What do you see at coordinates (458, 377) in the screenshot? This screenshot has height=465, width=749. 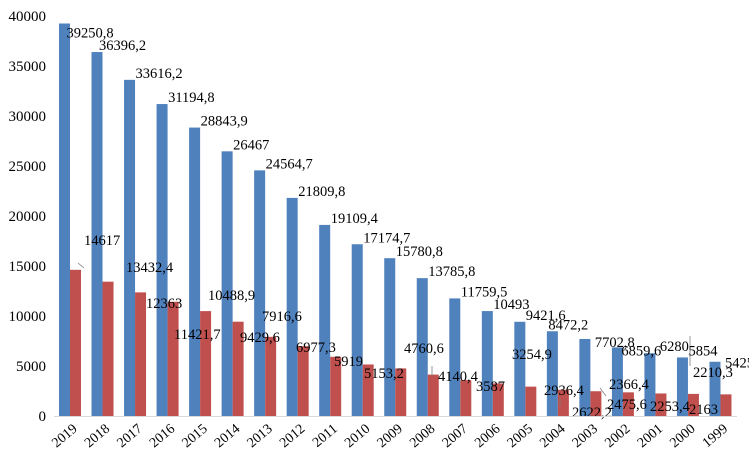 I see `data-label-series-2: 4140,4` at bounding box center [458, 377].